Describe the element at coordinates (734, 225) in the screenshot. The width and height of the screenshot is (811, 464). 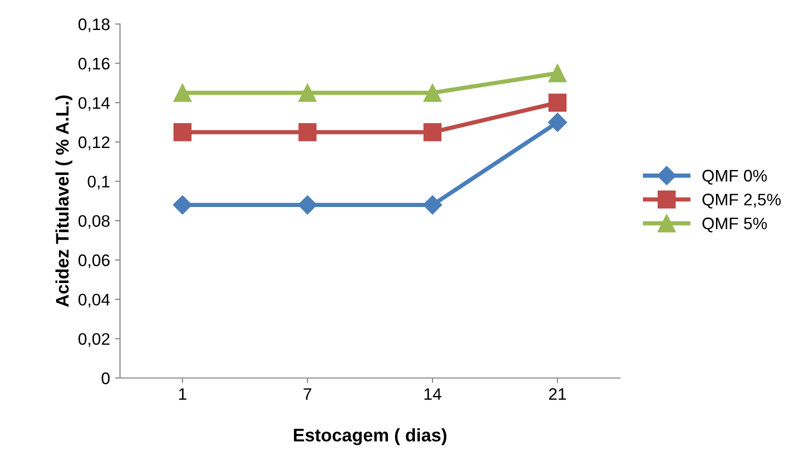
I see `legend-label: QMF 5%` at that location.